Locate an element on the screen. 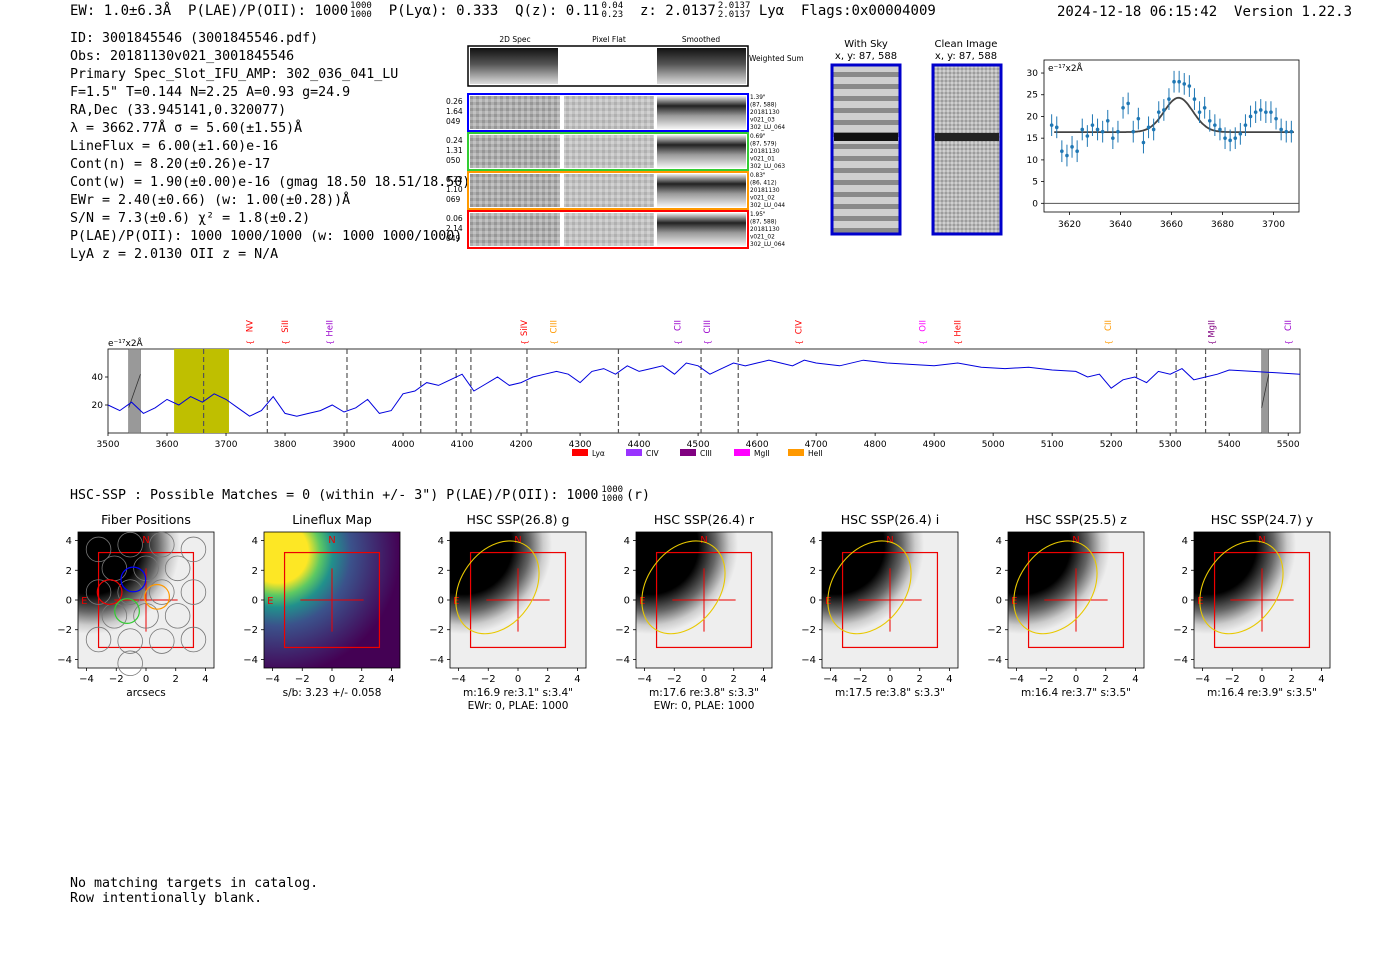 The height and width of the screenshot is (953, 1400). ytick-label: 25 is located at coordinates (1032, 96).